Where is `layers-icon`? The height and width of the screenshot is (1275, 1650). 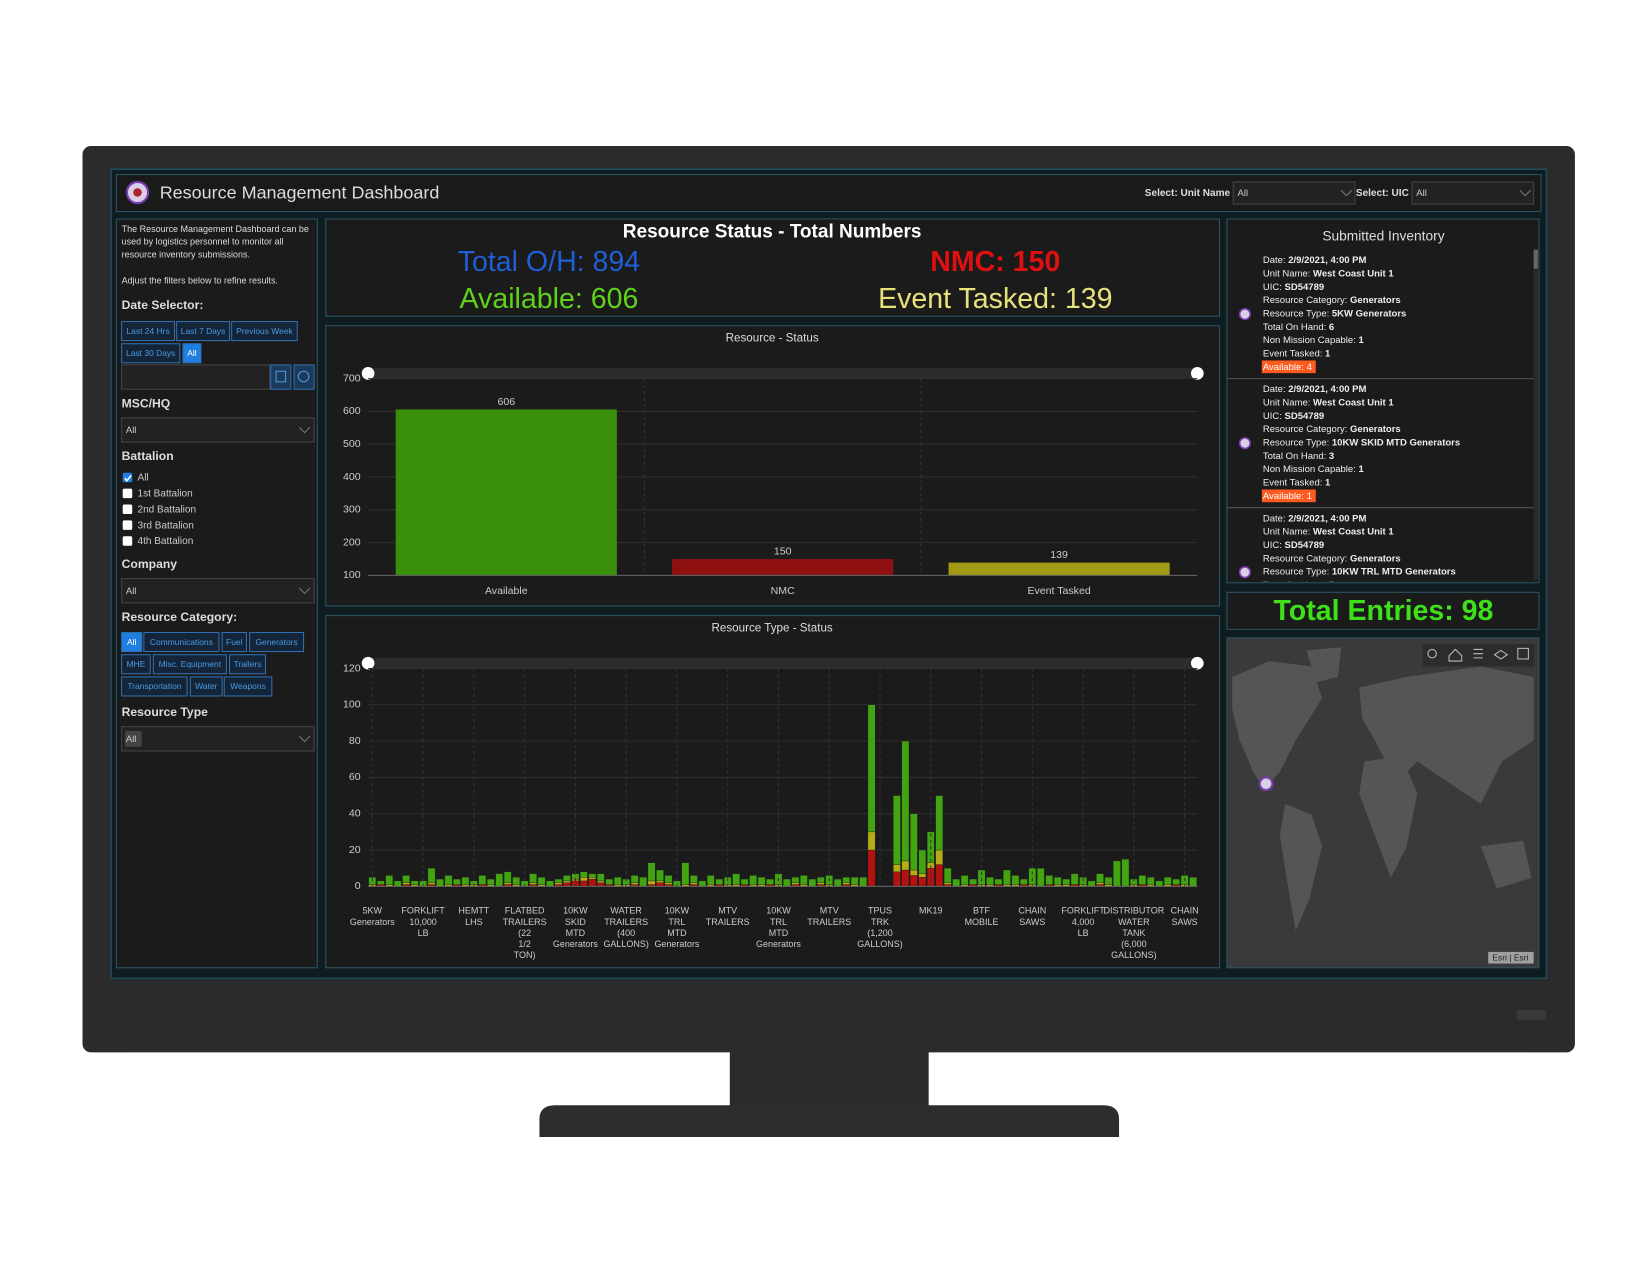 layers-icon is located at coordinates (1501, 654).